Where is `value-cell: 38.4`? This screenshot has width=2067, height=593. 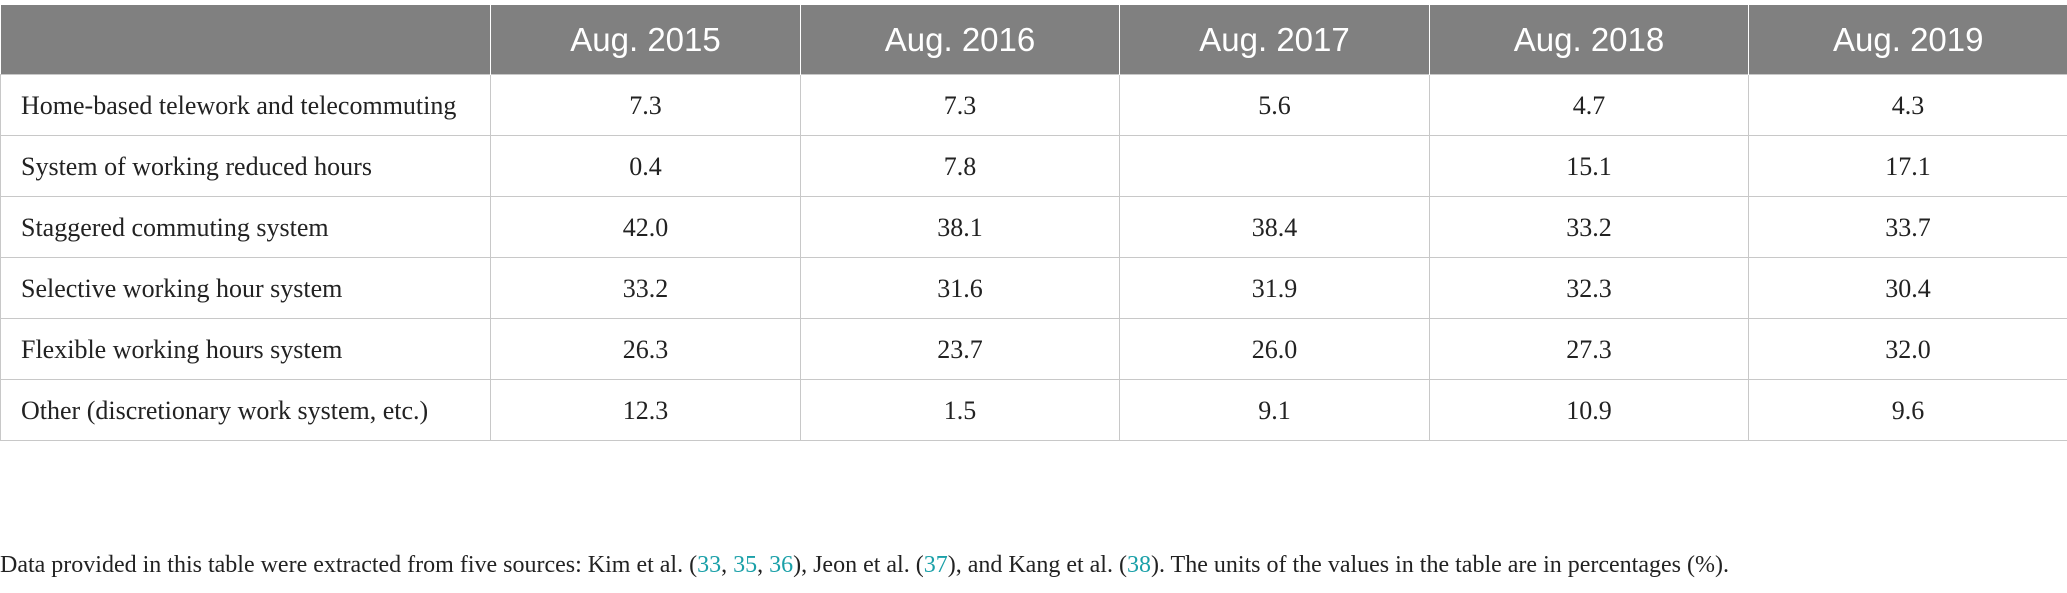 value-cell: 38.4 is located at coordinates (1274, 227).